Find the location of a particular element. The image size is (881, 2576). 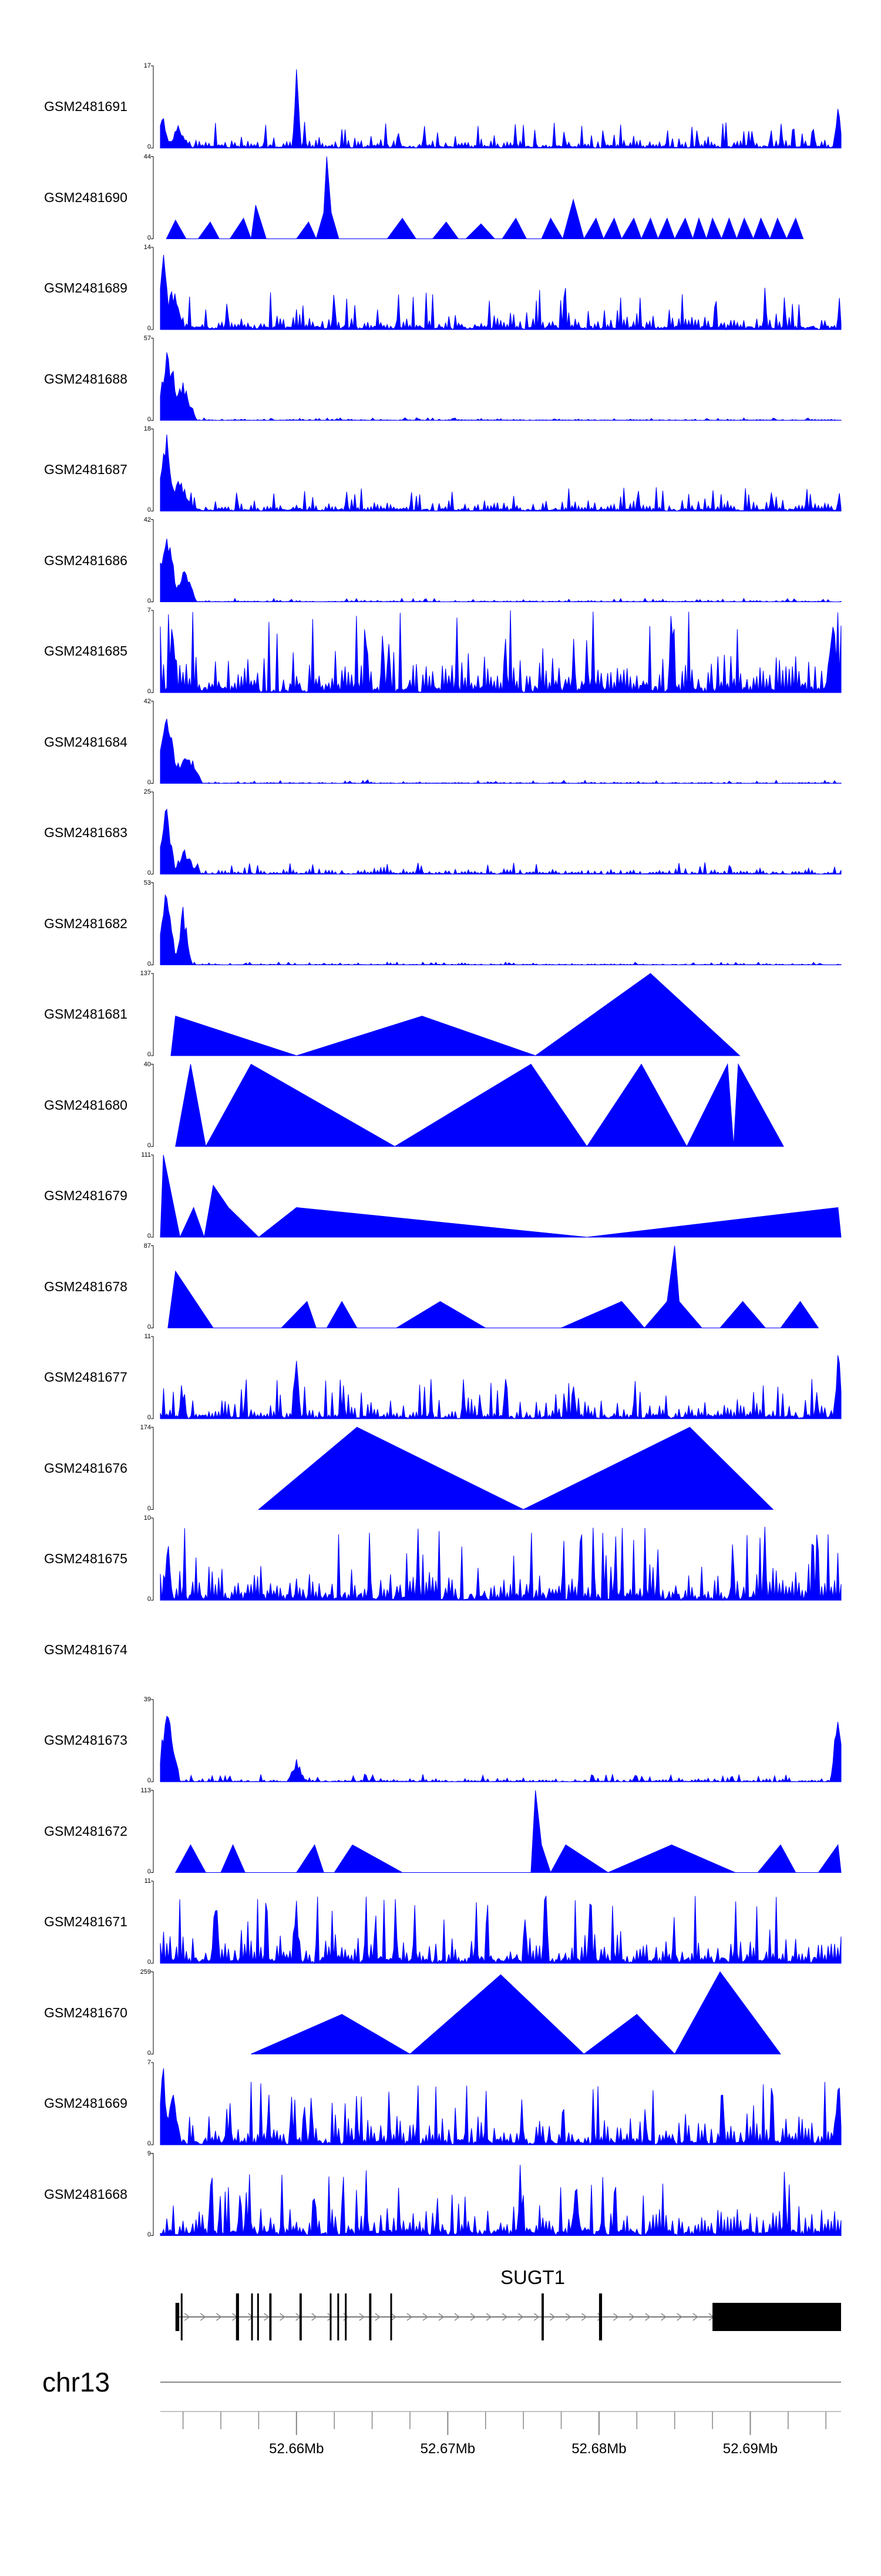

track-label: GSM2481685 is located at coordinates (85, 651).